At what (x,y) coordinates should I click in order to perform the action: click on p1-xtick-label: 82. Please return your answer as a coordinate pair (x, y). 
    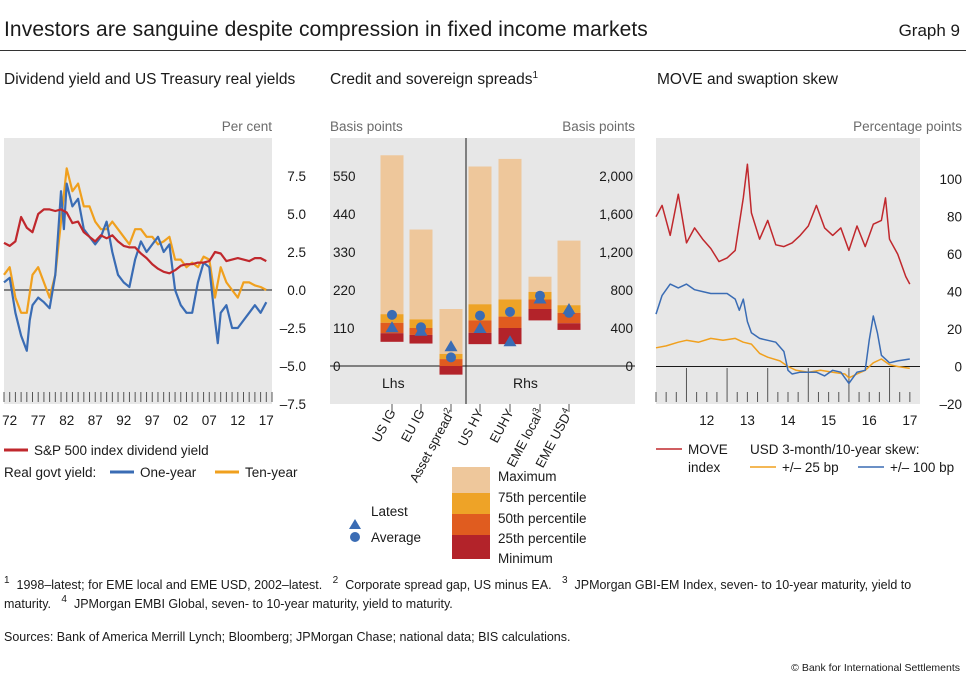
    Looking at the image, I should click on (66, 420).